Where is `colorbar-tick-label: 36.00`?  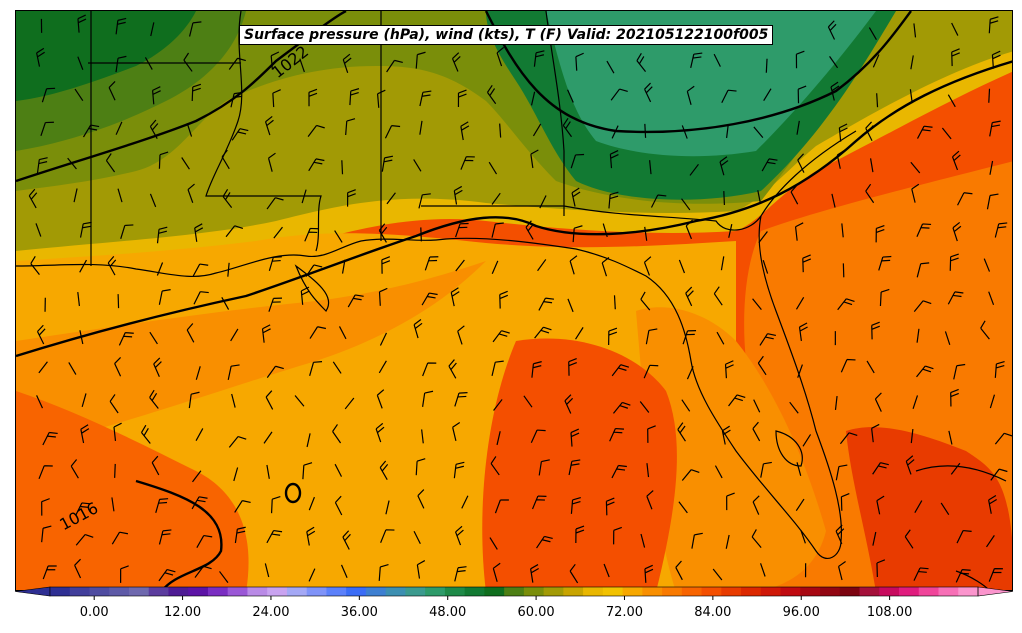 colorbar-tick-label: 36.00 is located at coordinates (359, 612).